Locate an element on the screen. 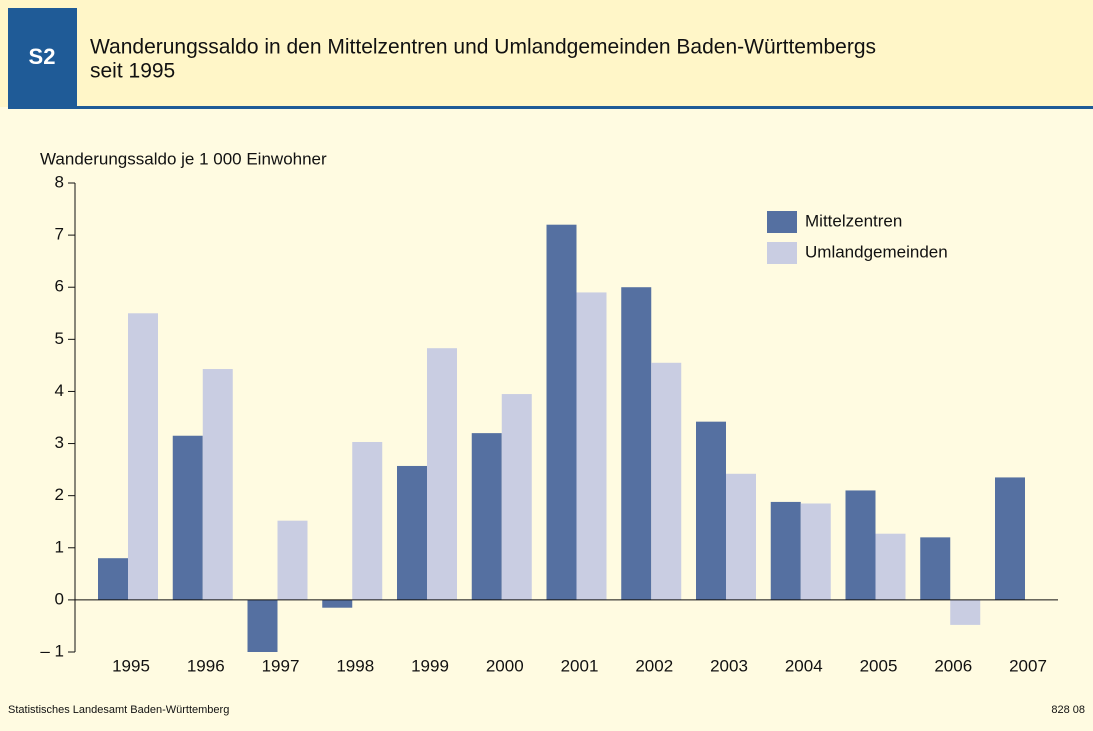 The width and height of the screenshot is (1093, 731). x-tick-label: 2007 is located at coordinates (1028, 665).